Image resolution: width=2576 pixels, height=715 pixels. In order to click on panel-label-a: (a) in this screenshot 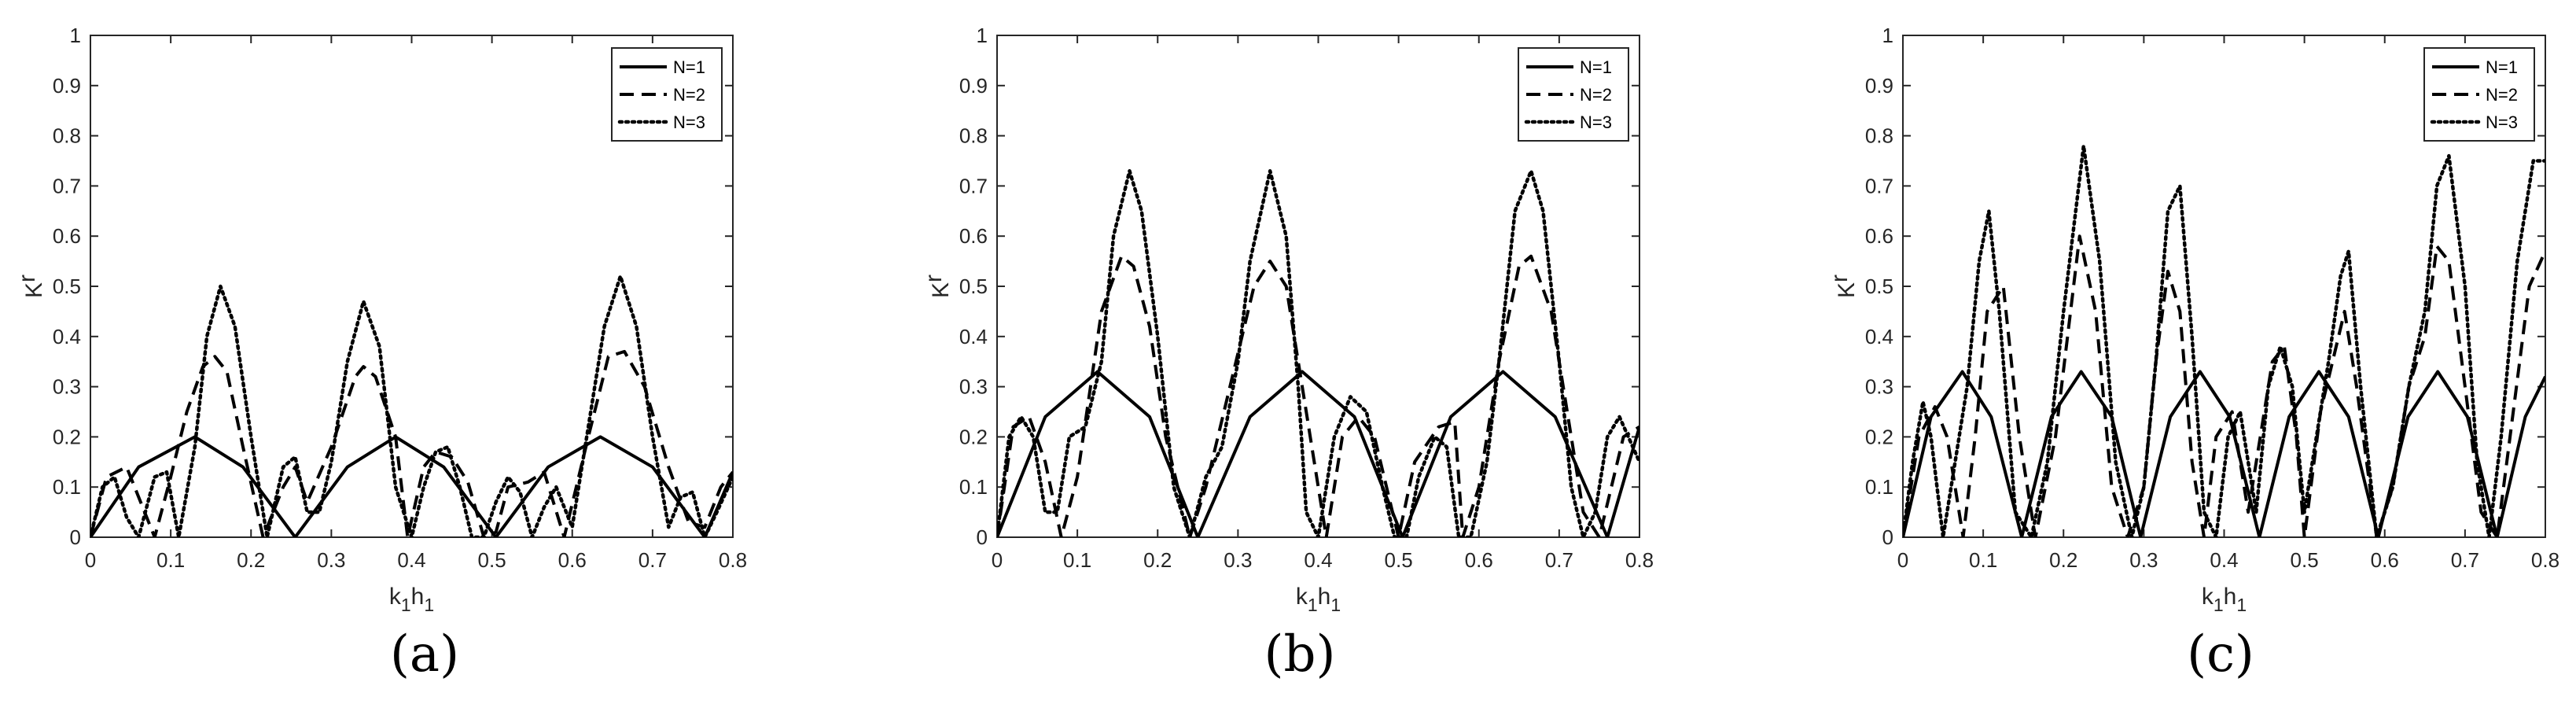, I will do `click(424, 654)`.